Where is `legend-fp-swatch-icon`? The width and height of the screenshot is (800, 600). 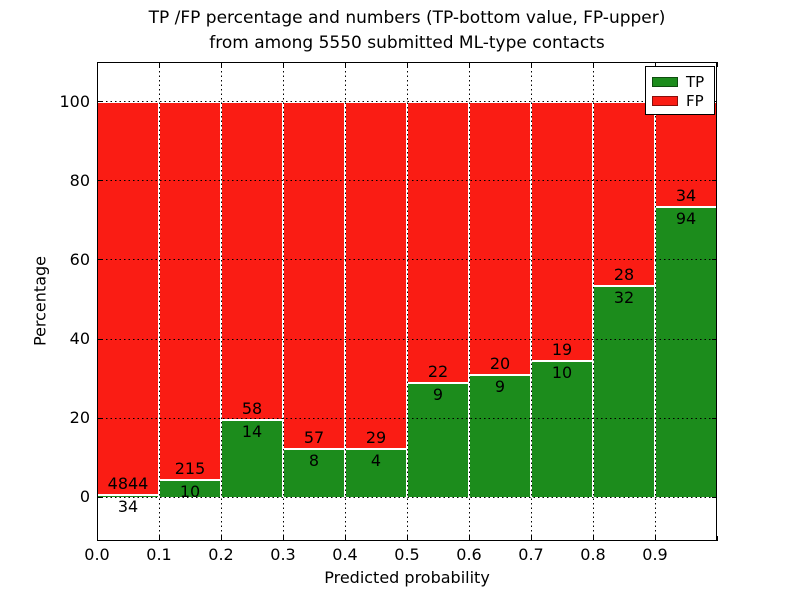 legend-fp-swatch-icon is located at coordinates (665, 100).